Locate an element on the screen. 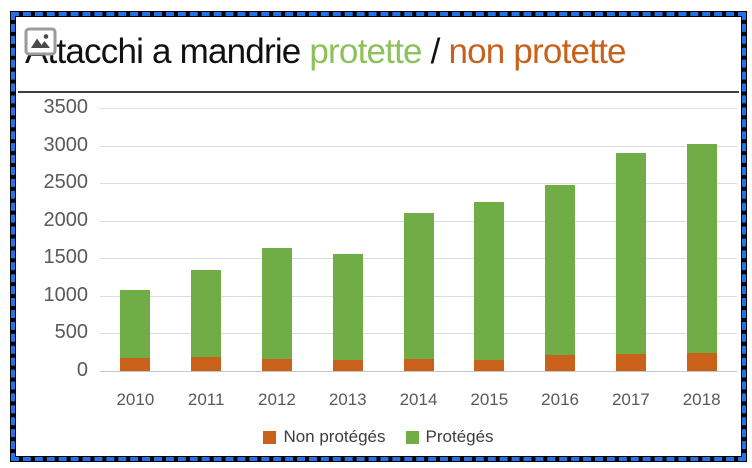 Image resolution: width=752 pixels, height=468 pixels. legend-item-0: Non protégés is located at coordinates (324, 437).